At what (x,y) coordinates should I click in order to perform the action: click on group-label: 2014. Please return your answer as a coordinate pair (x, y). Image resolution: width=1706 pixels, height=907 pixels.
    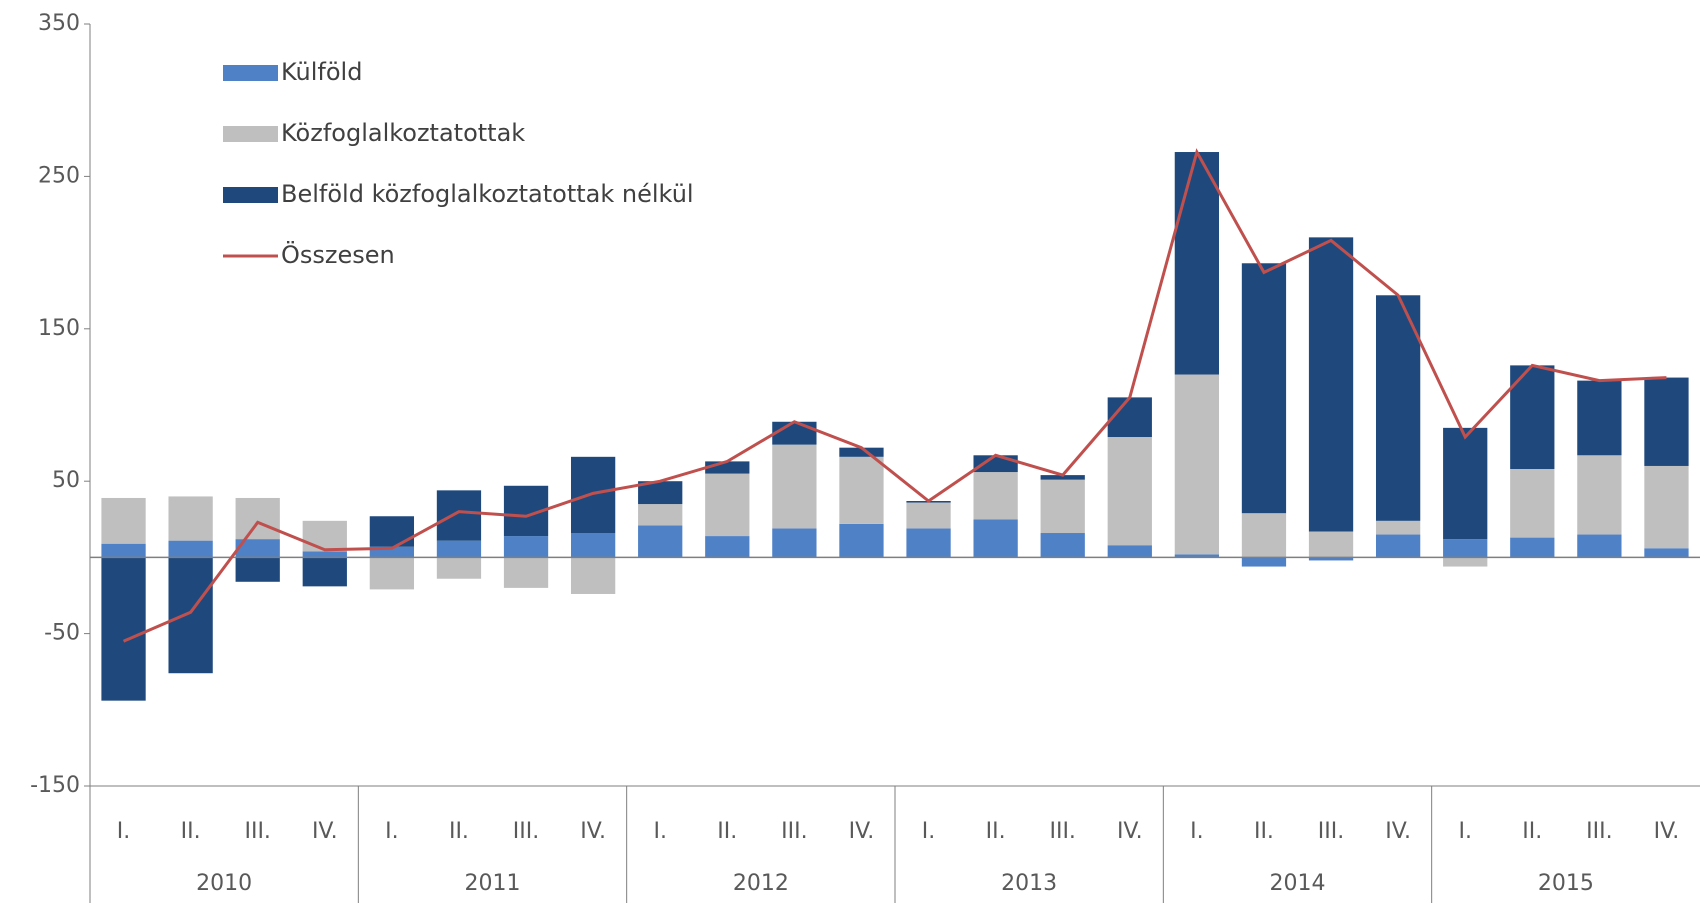
    Looking at the image, I should click on (1298, 883).